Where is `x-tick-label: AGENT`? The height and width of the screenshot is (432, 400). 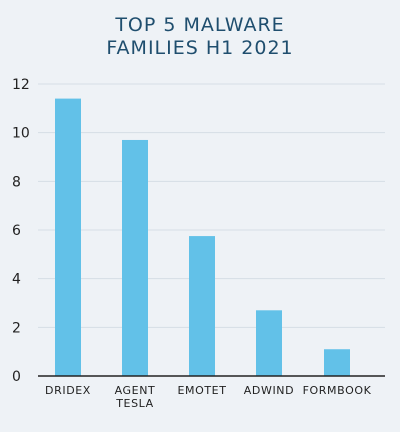 x-tick-label: AGENT is located at coordinates (135, 390).